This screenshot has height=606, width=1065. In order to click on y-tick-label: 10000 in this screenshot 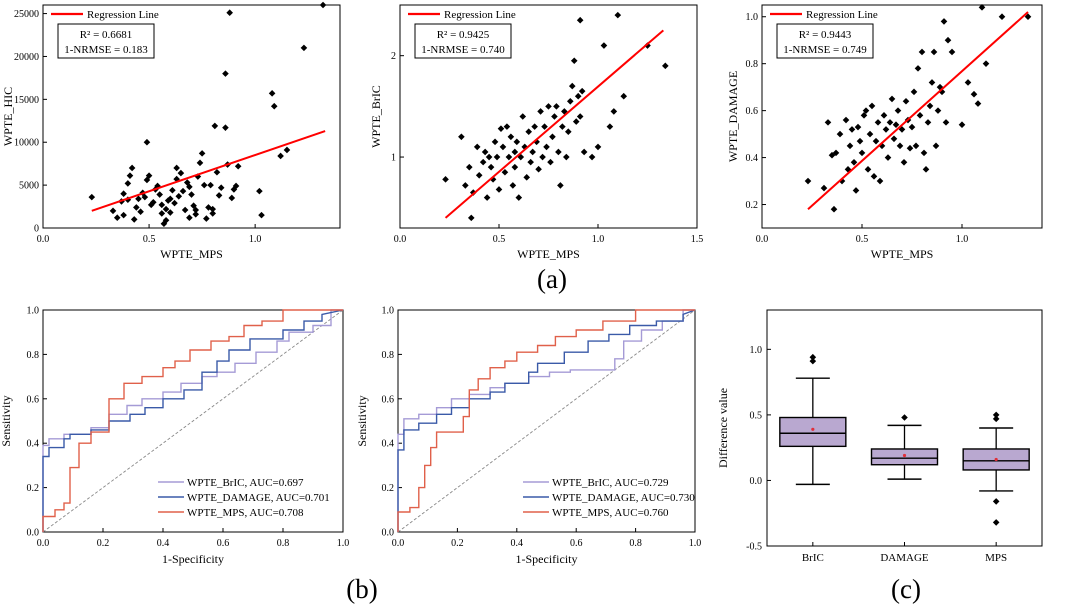, I will do `click(26, 143)`.